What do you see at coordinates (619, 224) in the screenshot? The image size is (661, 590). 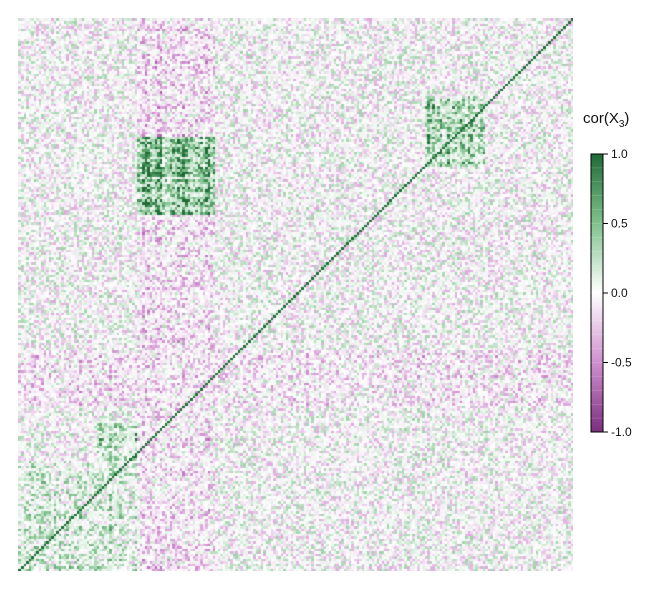 I see `colorbar-tick-label: 0.5` at bounding box center [619, 224].